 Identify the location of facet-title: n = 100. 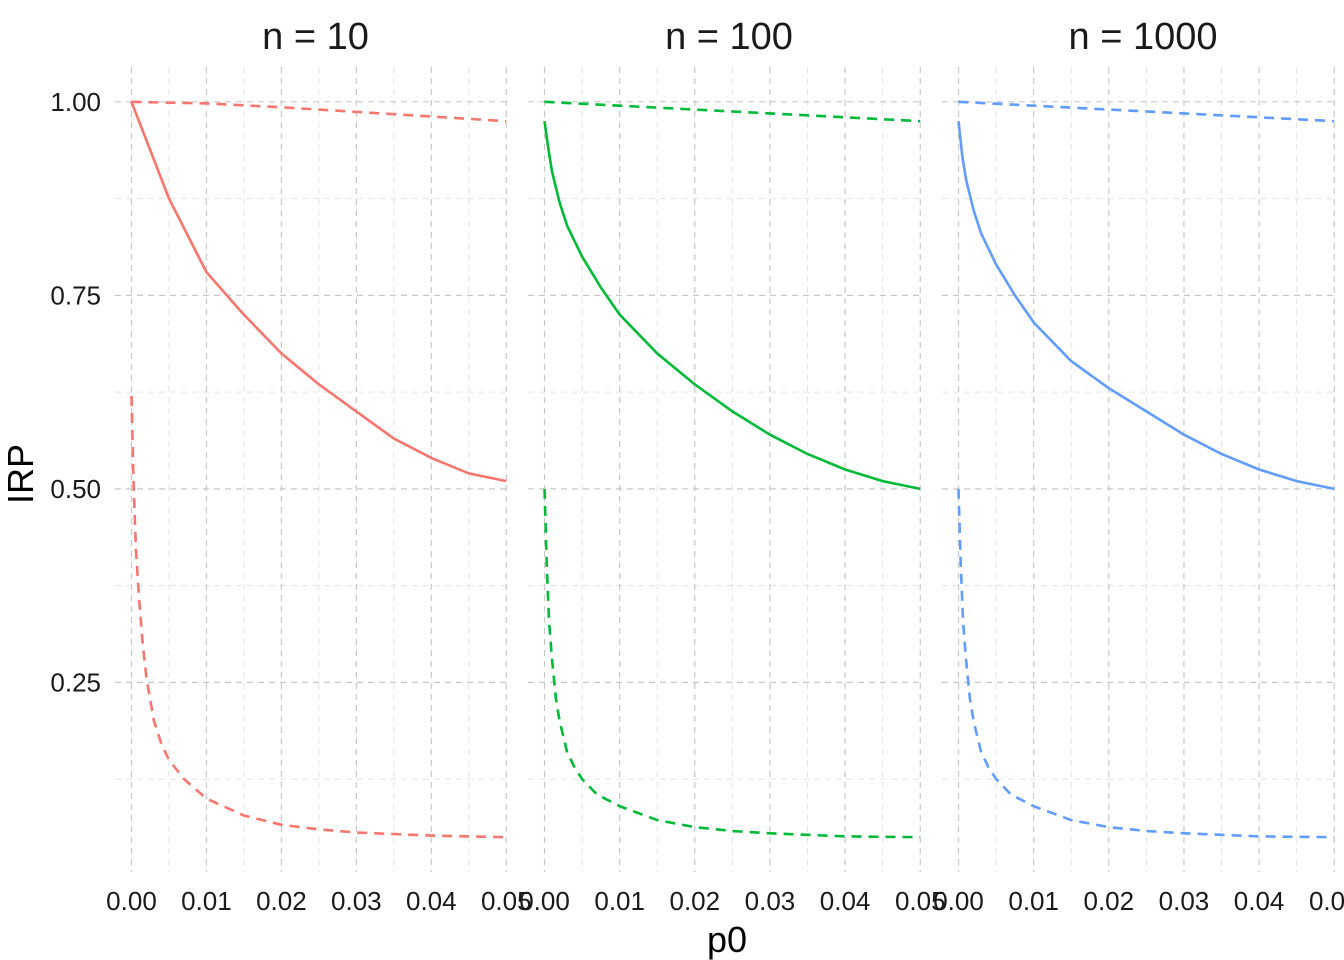
(729, 37).